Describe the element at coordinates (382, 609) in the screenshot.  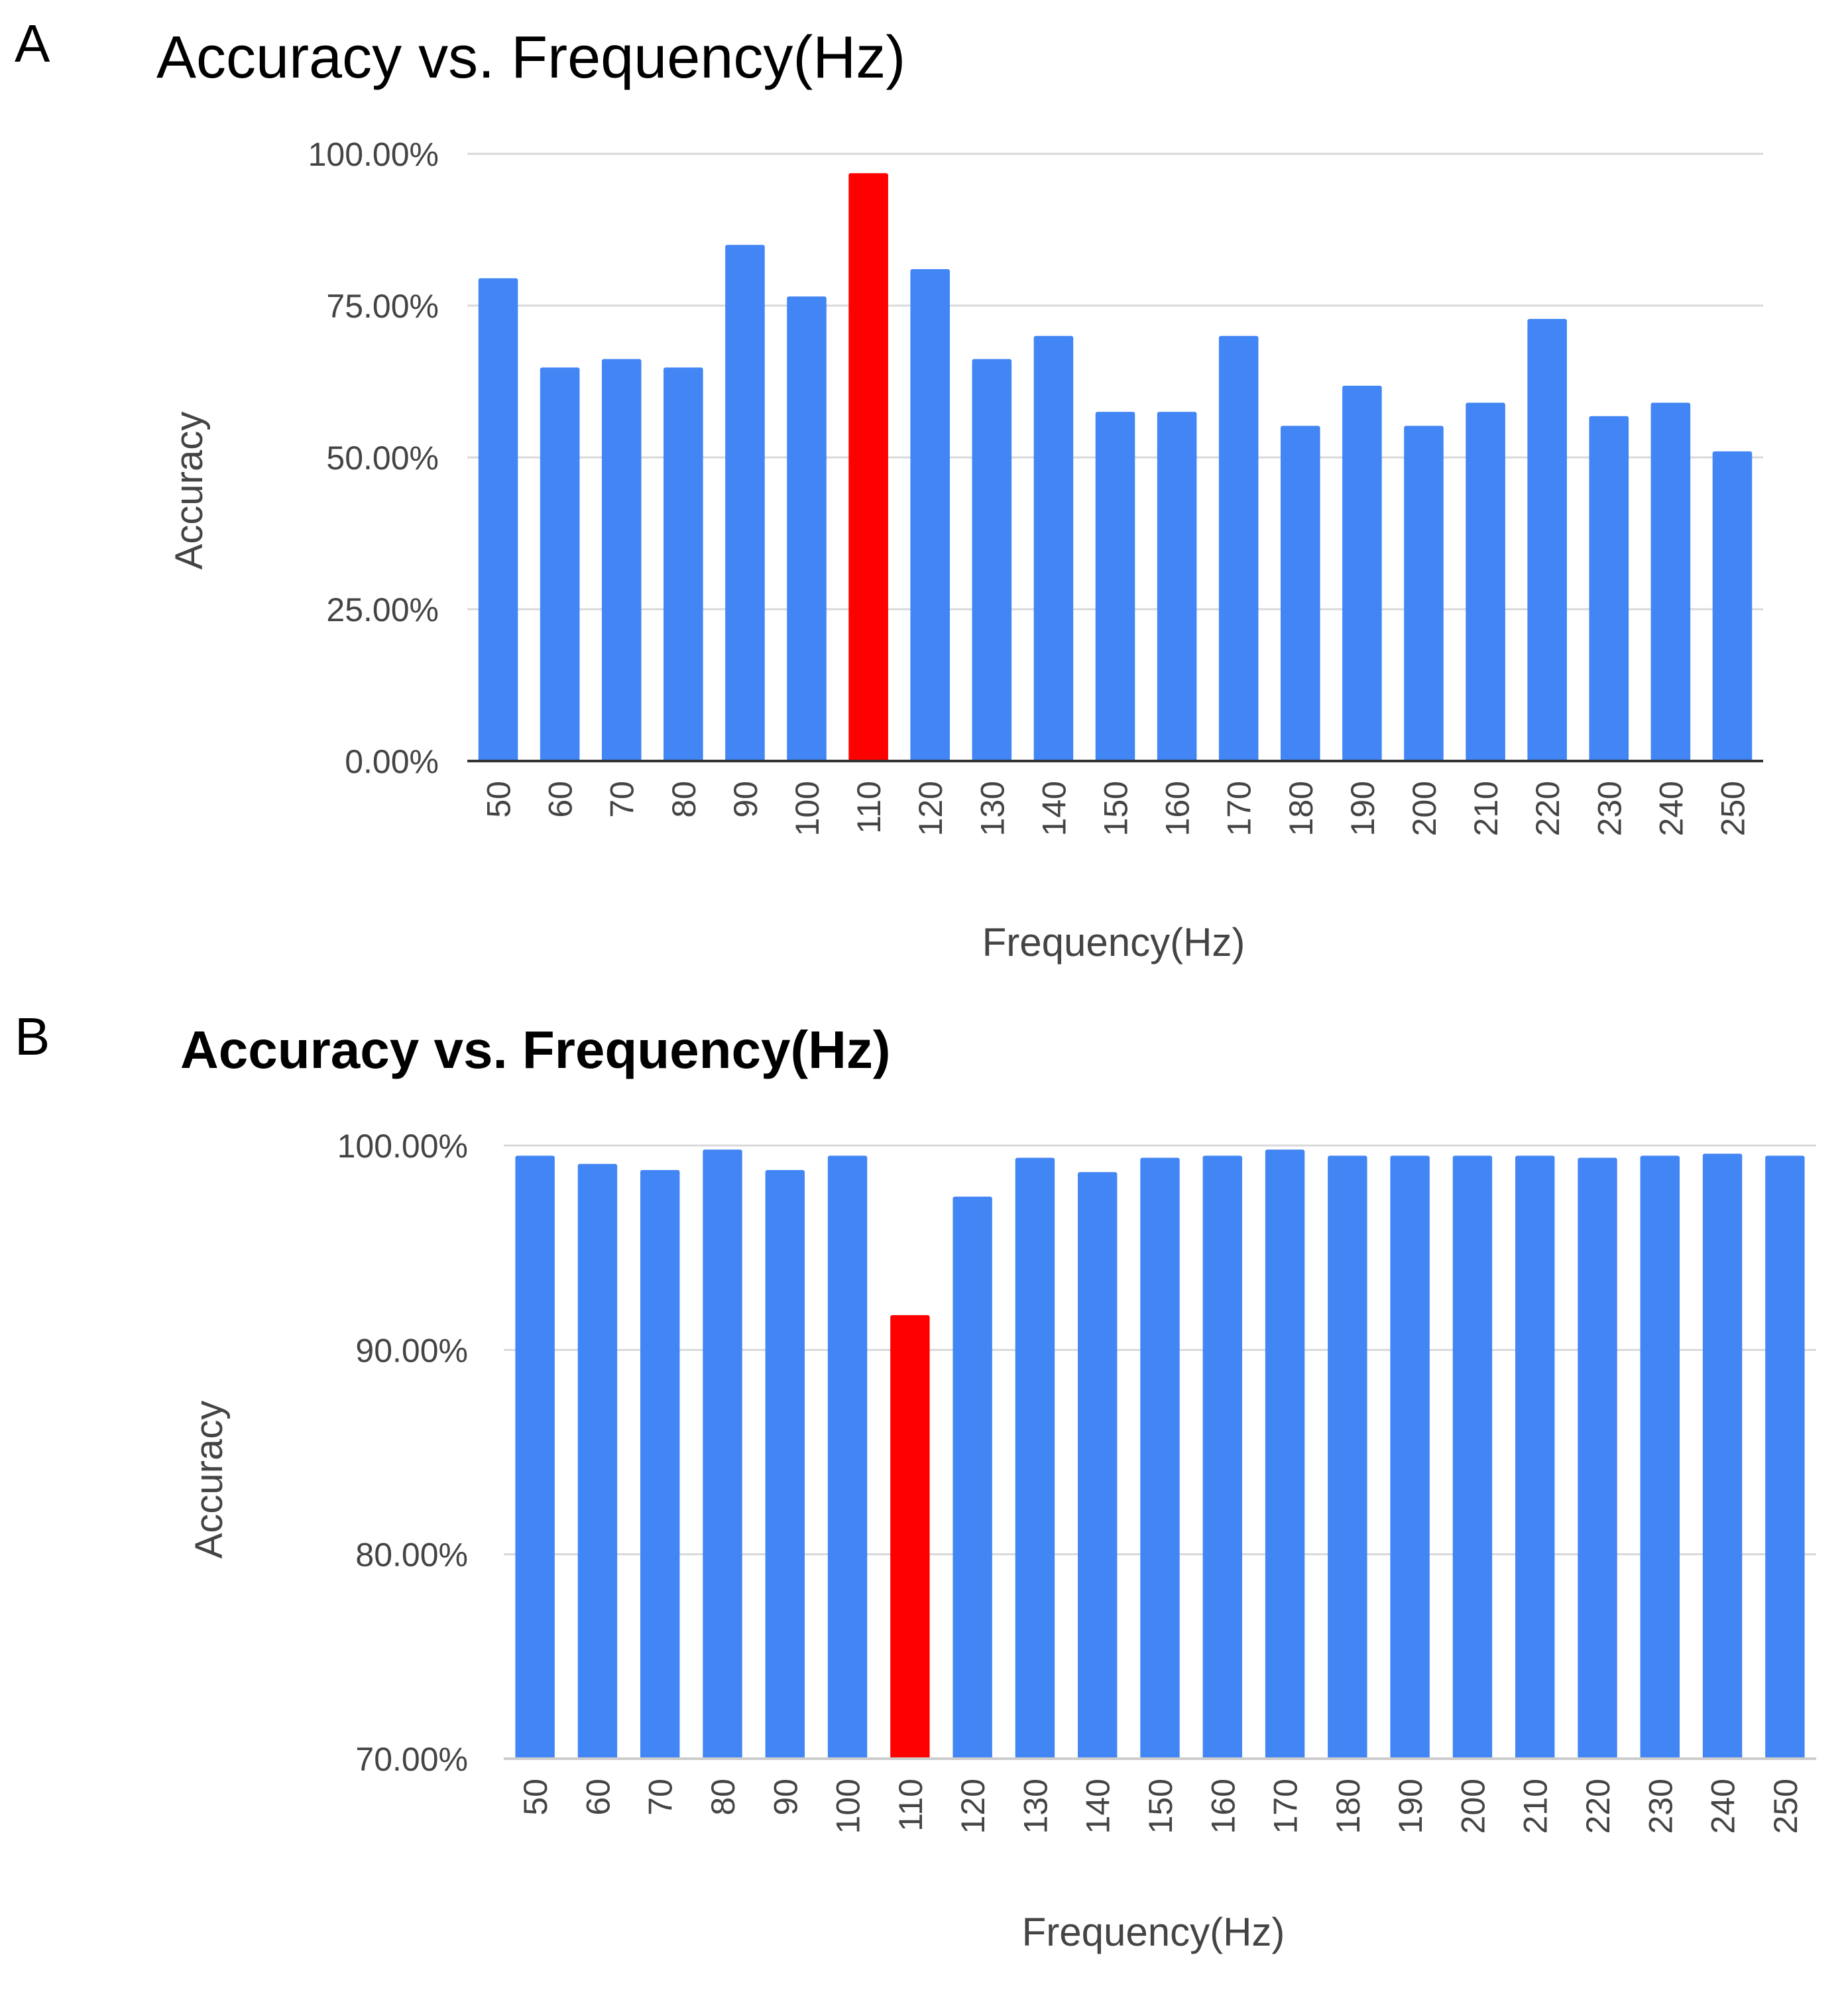
I see `y-tick-label: 25.00%` at that location.